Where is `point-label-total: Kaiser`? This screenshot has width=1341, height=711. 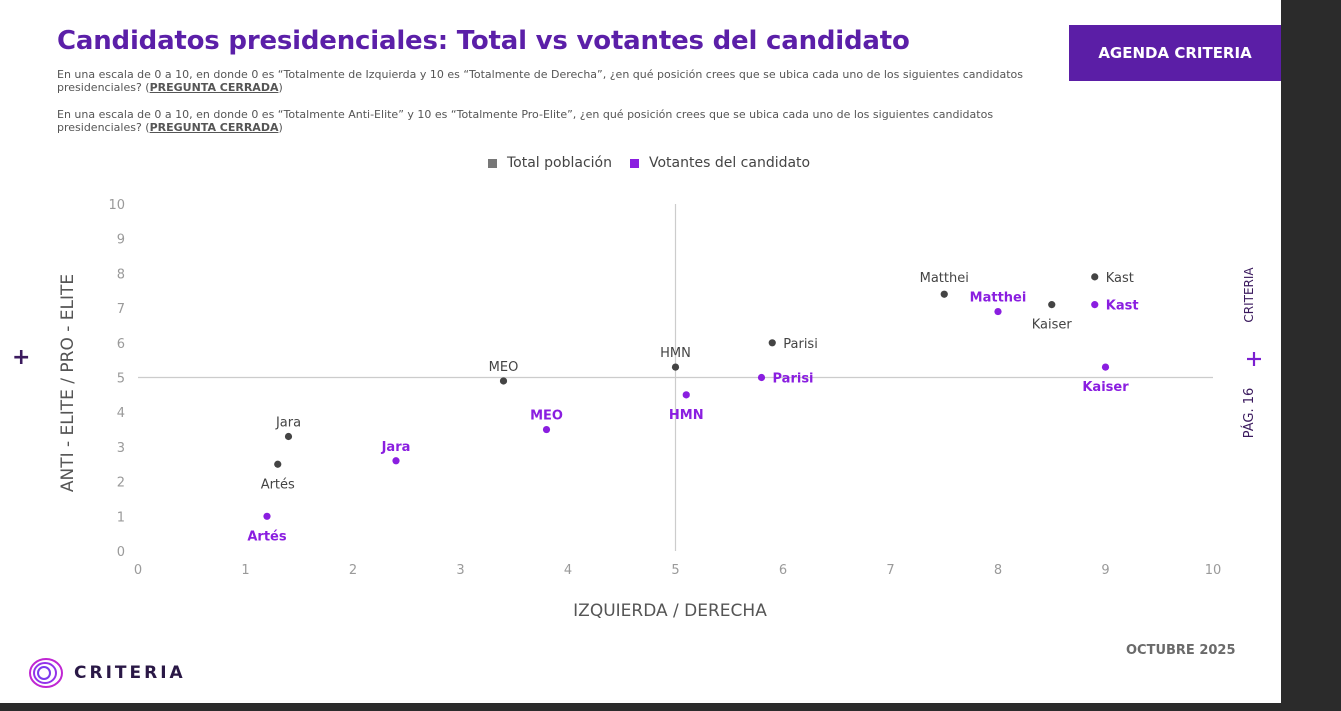
point-label-total: Kaiser is located at coordinates (1052, 325).